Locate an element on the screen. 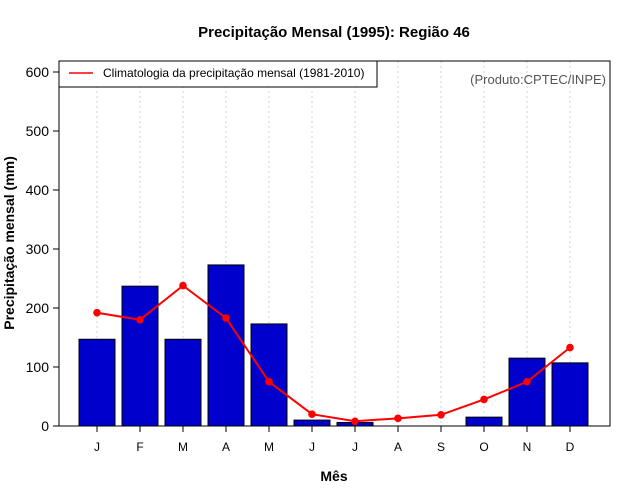  y-axis: 0 100 200 300 400 500 600 is located at coordinates (42, 249).